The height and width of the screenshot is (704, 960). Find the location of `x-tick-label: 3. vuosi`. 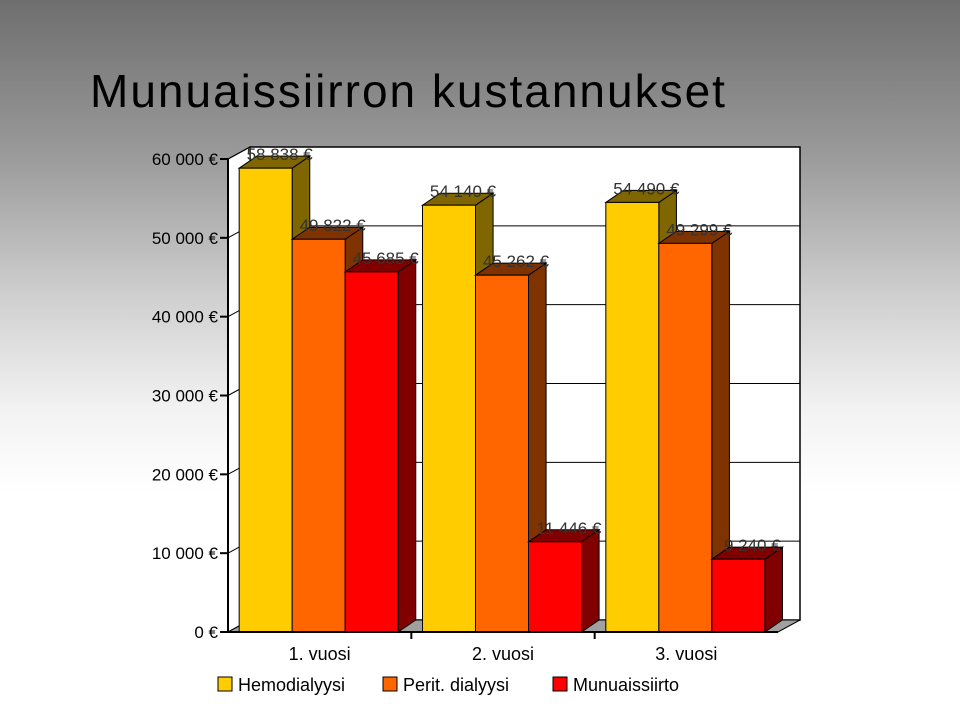

x-tick-label: 3. vuosi is located at coordinates (686, 654).